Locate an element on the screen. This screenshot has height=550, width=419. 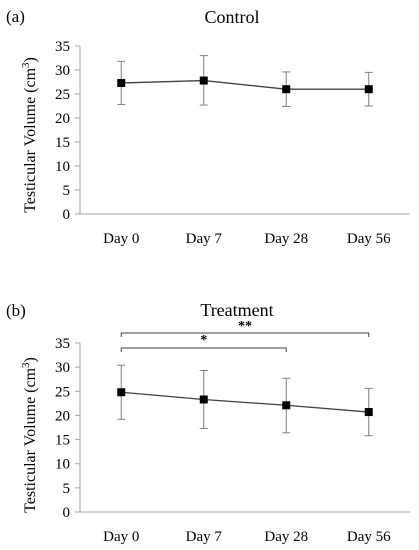
a-y-tick-label: 5 is located at coordinates (67, 191).